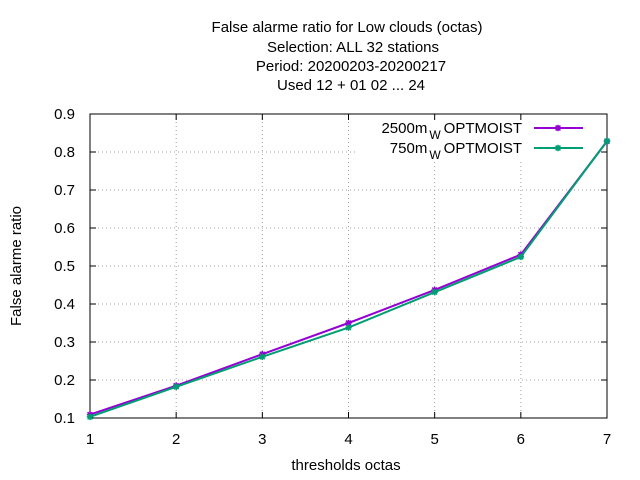  Describe the element at coordinates (64, 380) in the screenshot. I see `y-tick-label: 0.2` at that location.